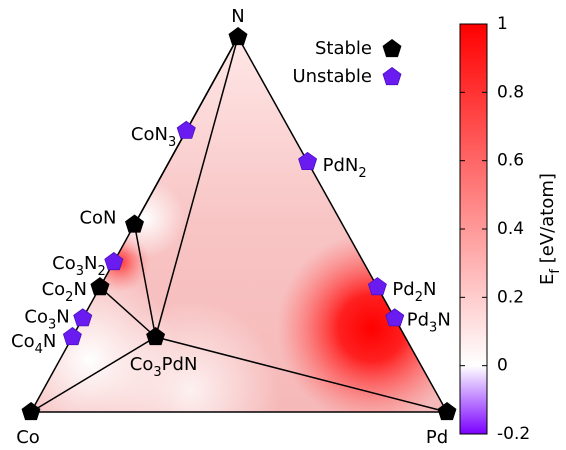 The image size is (566, 450). What do you see at coordinates (79, 266) in the screenshot?
I see `point-label: Co3N2` at bounding box center [79, 266].